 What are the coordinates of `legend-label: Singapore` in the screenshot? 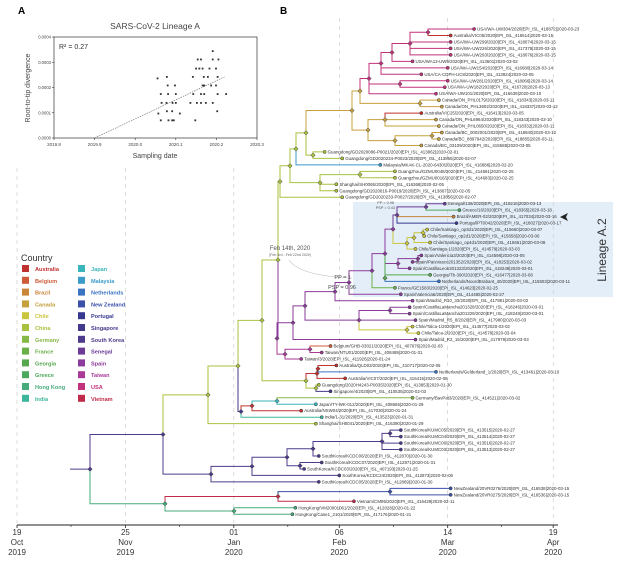 It's located at (104, 329).